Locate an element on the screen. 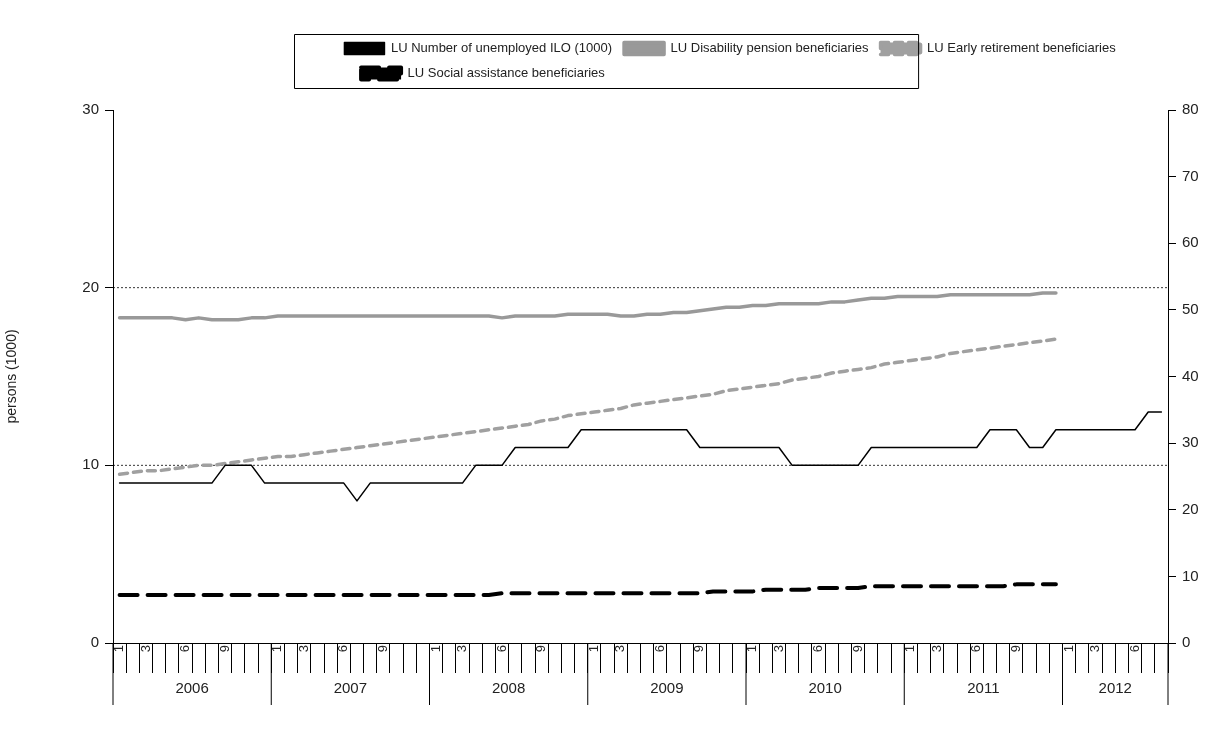 The width and height of the screenshot is (1213, 731). y2-tick-label: 20 is located at coordinates (1190, 508).